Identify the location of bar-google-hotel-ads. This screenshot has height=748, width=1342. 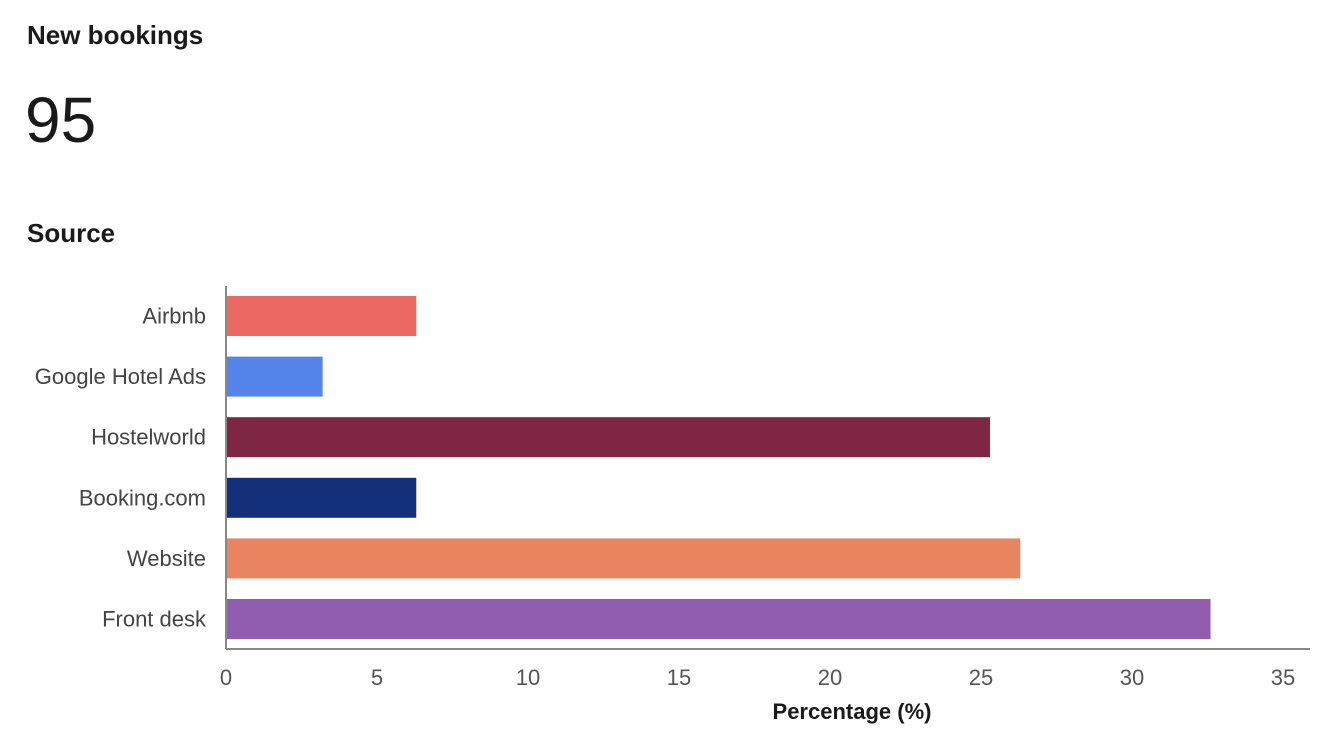
(274, 376).